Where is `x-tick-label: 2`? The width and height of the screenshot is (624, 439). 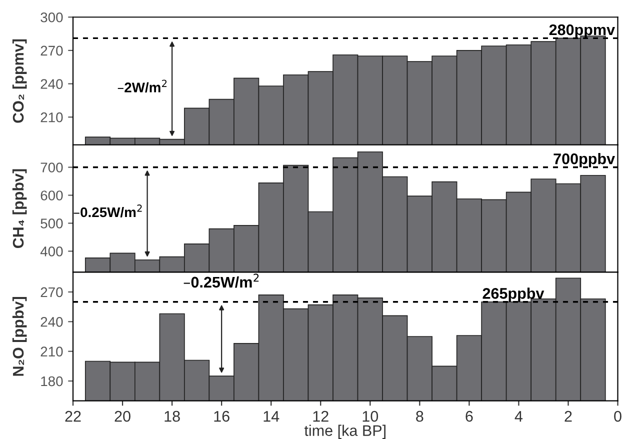
x-tick-label: 2 is located at coordinates (568, 416).